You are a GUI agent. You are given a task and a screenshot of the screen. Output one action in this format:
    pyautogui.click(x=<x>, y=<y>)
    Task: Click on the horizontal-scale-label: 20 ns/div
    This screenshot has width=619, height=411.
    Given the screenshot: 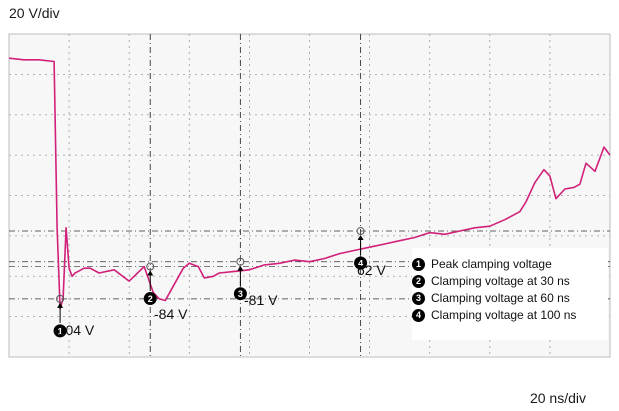 What is the action you would take?
    pyautogui.click(x=557, y=398)
    